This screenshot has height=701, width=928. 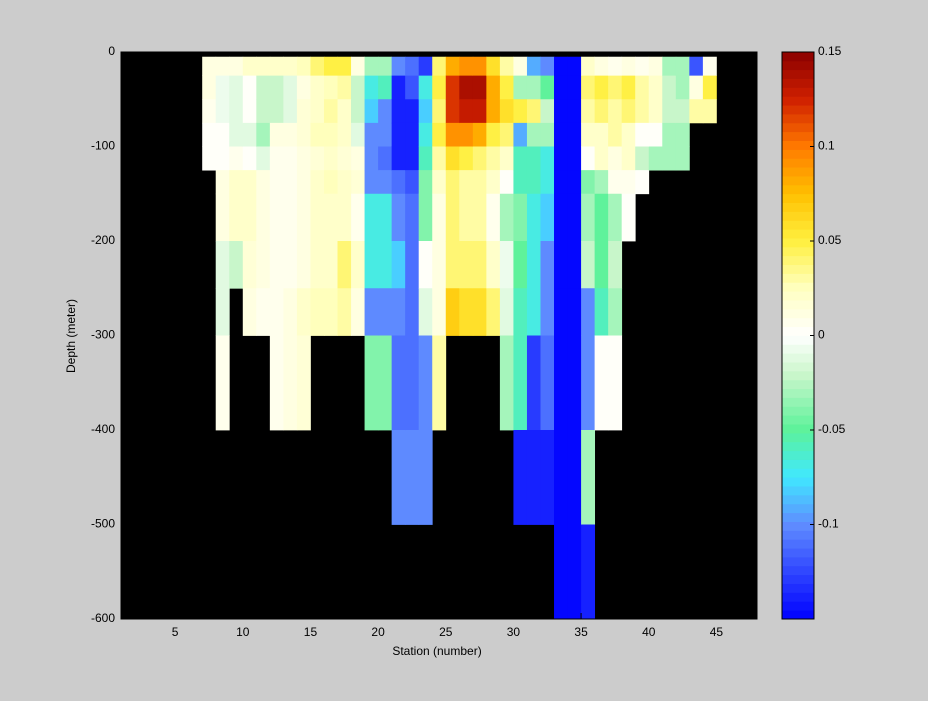 I want to click on y-tick-label: 0, so click(x=111, y=51).